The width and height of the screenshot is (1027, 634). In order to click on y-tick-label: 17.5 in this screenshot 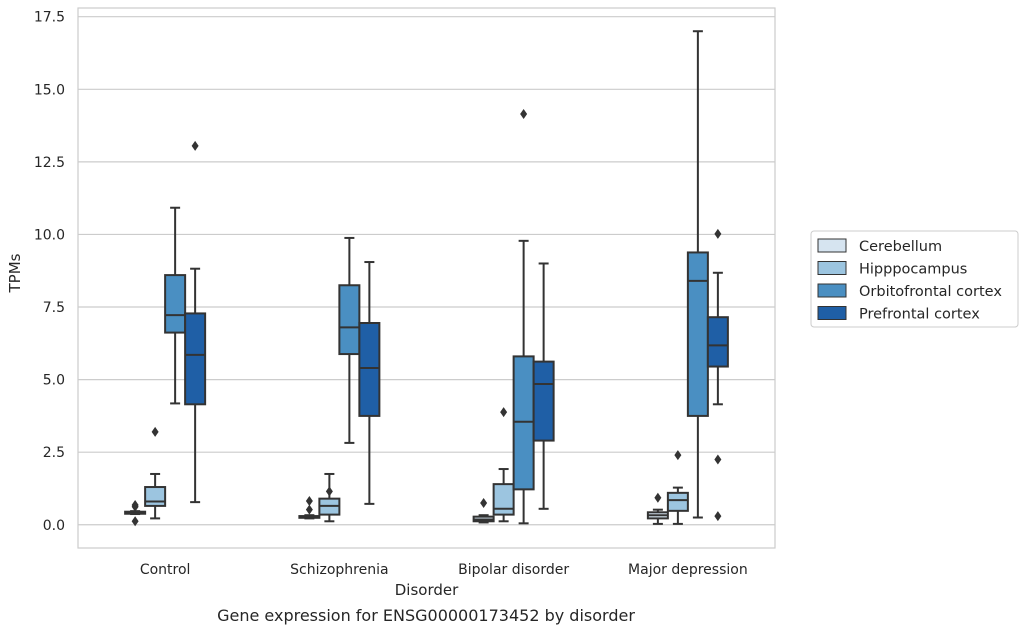, I will do `click(49, 18)`.